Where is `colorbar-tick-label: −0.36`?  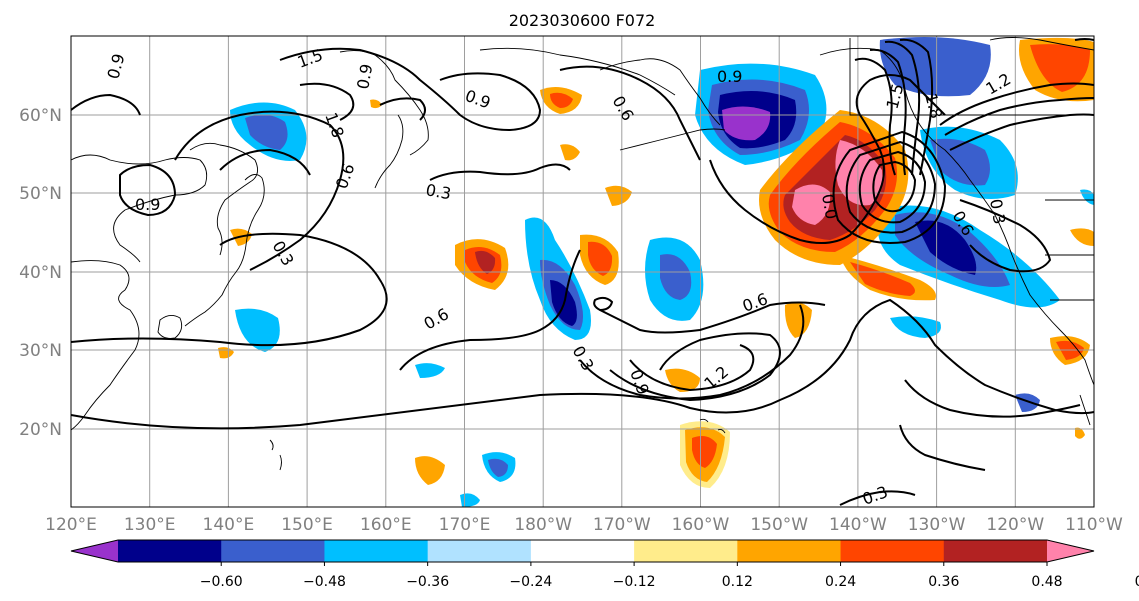
colorbar-tick-label: −0.36 is located at coordinates (427, 582).